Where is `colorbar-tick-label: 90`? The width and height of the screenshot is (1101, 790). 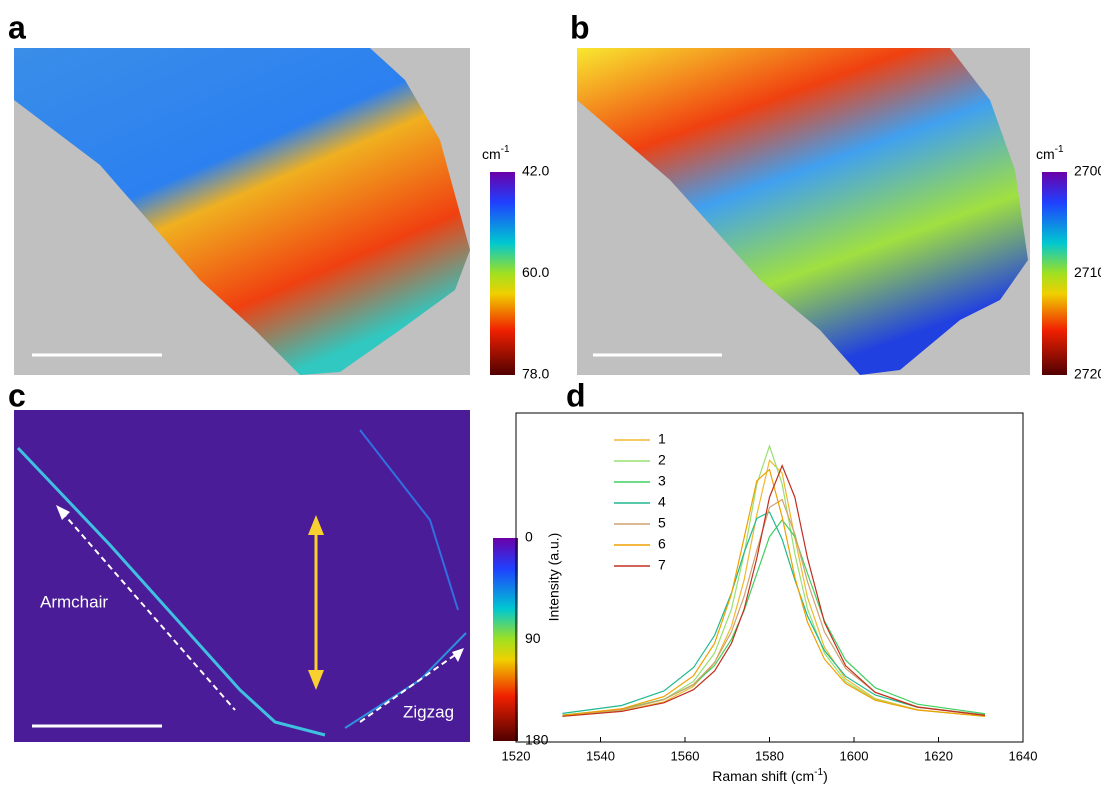
colorbar-tick-label: 90 is located at coordinates (533, 638).